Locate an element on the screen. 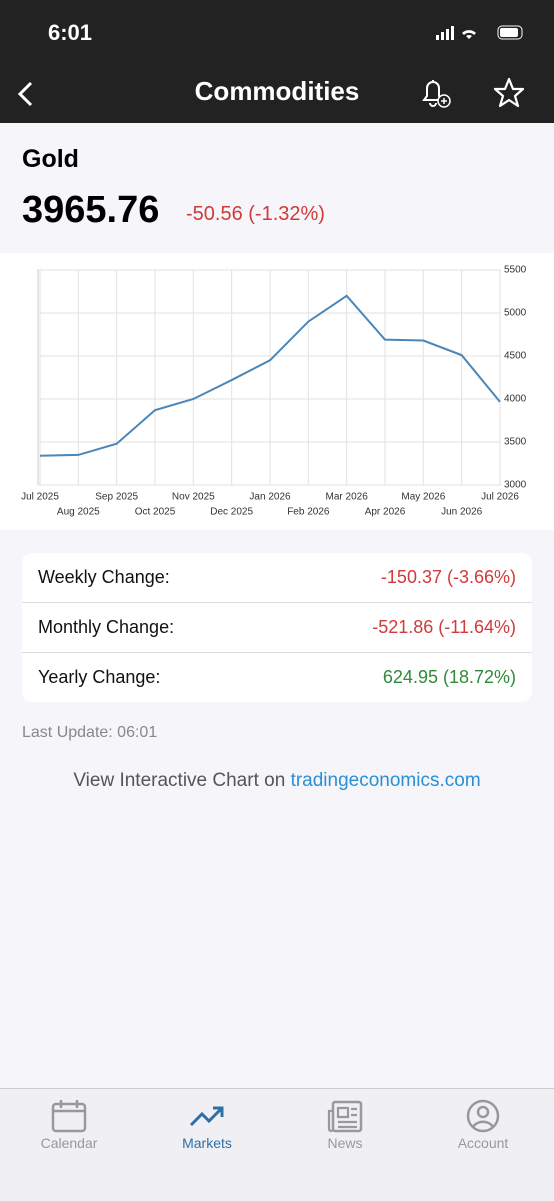 This screenshot has height=1201, width=554. x-tick-label: Oct 2025 is located at coordinates (155, 512).